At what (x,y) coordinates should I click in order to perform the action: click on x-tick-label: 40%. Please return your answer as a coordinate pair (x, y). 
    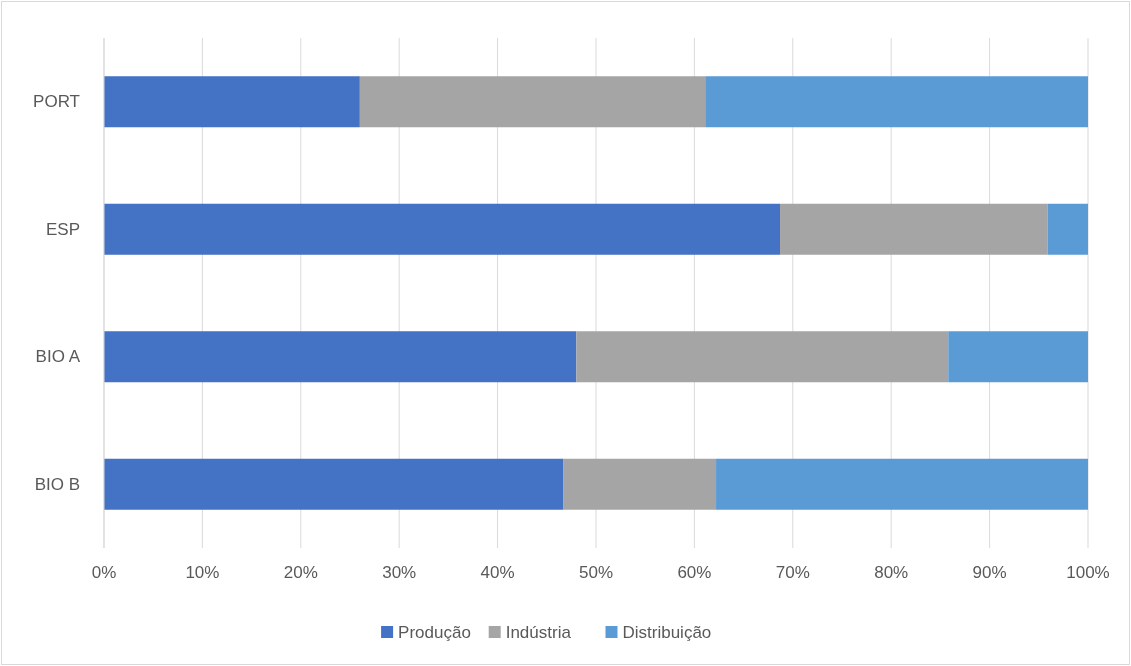
    Looking at the image, I should click on (497, 572).